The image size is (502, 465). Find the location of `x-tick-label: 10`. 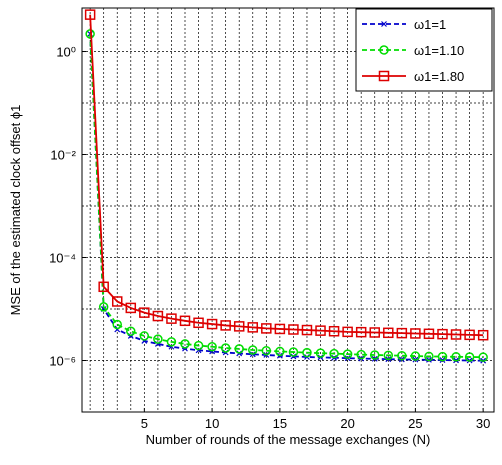

x-tick-label: 10 is located at coordinates (212, 423).